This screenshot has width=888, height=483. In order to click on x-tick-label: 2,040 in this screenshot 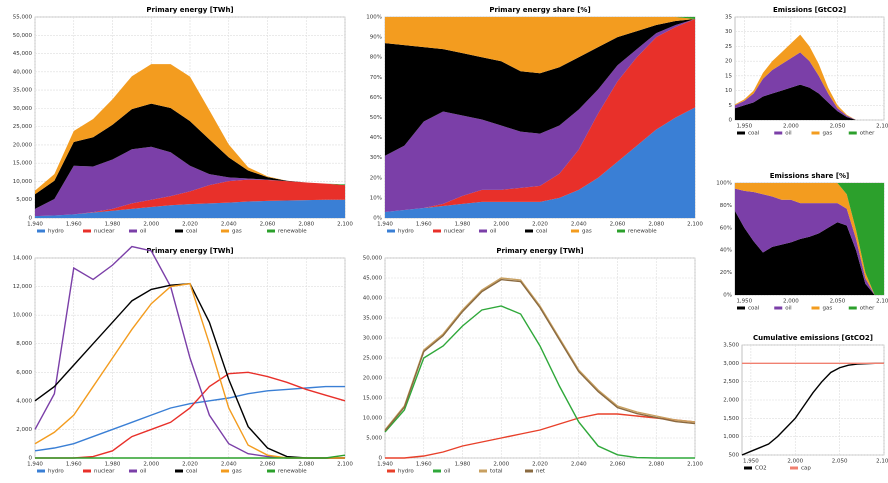, I will do `click(229, 465)`.